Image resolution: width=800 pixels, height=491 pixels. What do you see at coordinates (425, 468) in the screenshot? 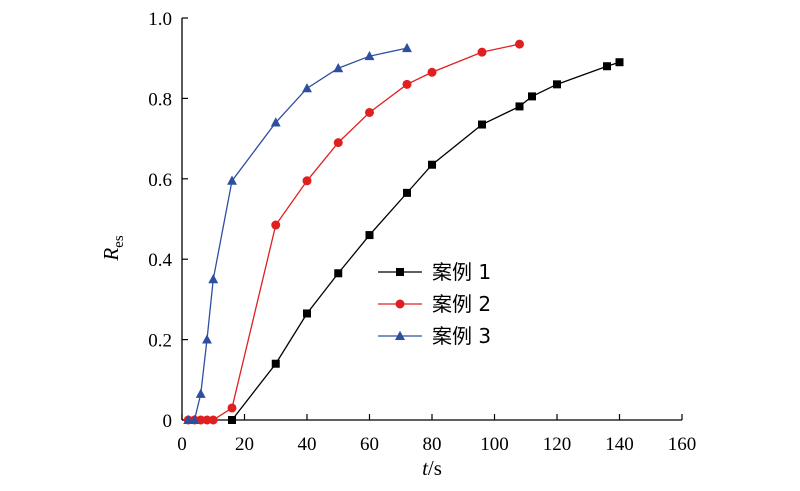
I see `x-axis-symbol: t` at bounding box center [425, 468].